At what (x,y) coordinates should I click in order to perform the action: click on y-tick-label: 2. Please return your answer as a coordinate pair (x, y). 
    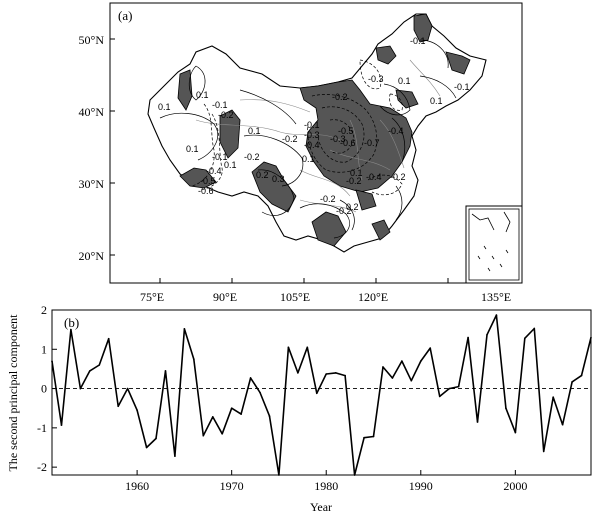
    Looking at the image, I should click on (44, 310).